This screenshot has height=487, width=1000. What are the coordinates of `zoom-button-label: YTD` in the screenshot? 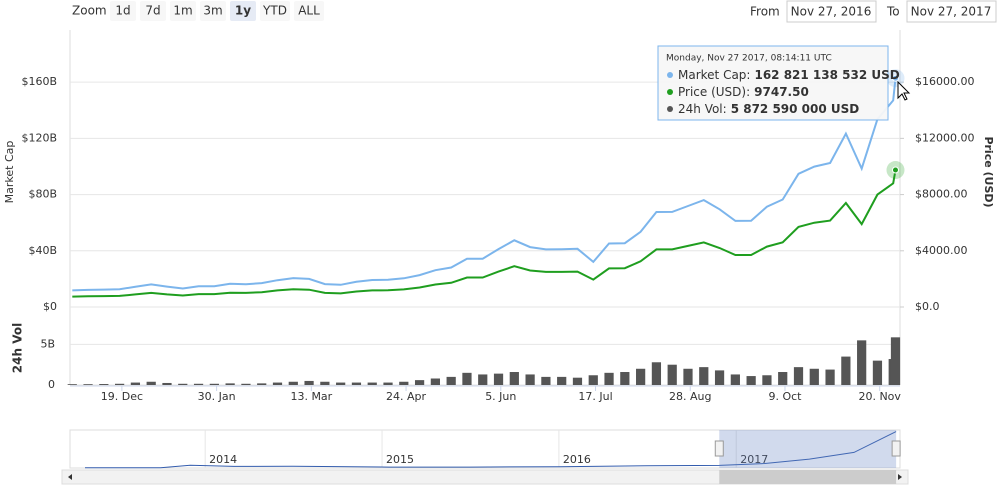 It's located at (274, 11).